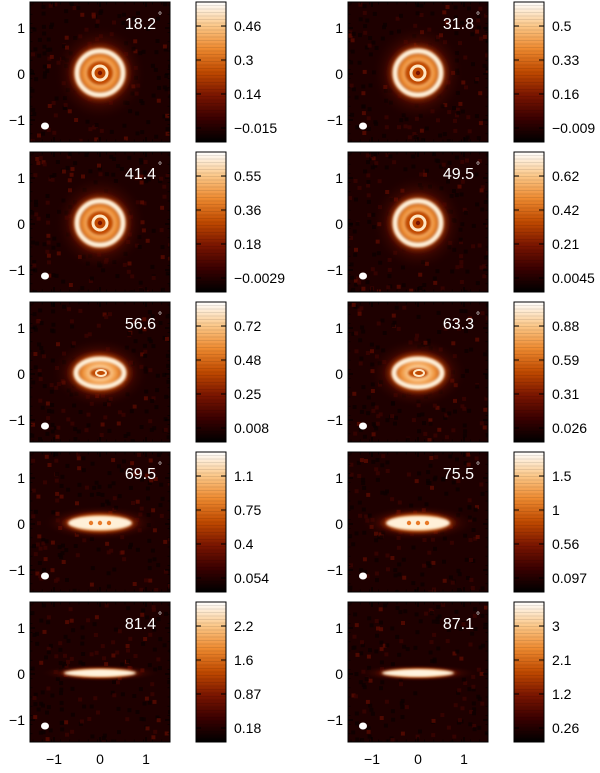  I want to click on panel-6: 63.3 ° 1 0 −1 0.88 0.59 0.31 0.026, so click(457, 372).